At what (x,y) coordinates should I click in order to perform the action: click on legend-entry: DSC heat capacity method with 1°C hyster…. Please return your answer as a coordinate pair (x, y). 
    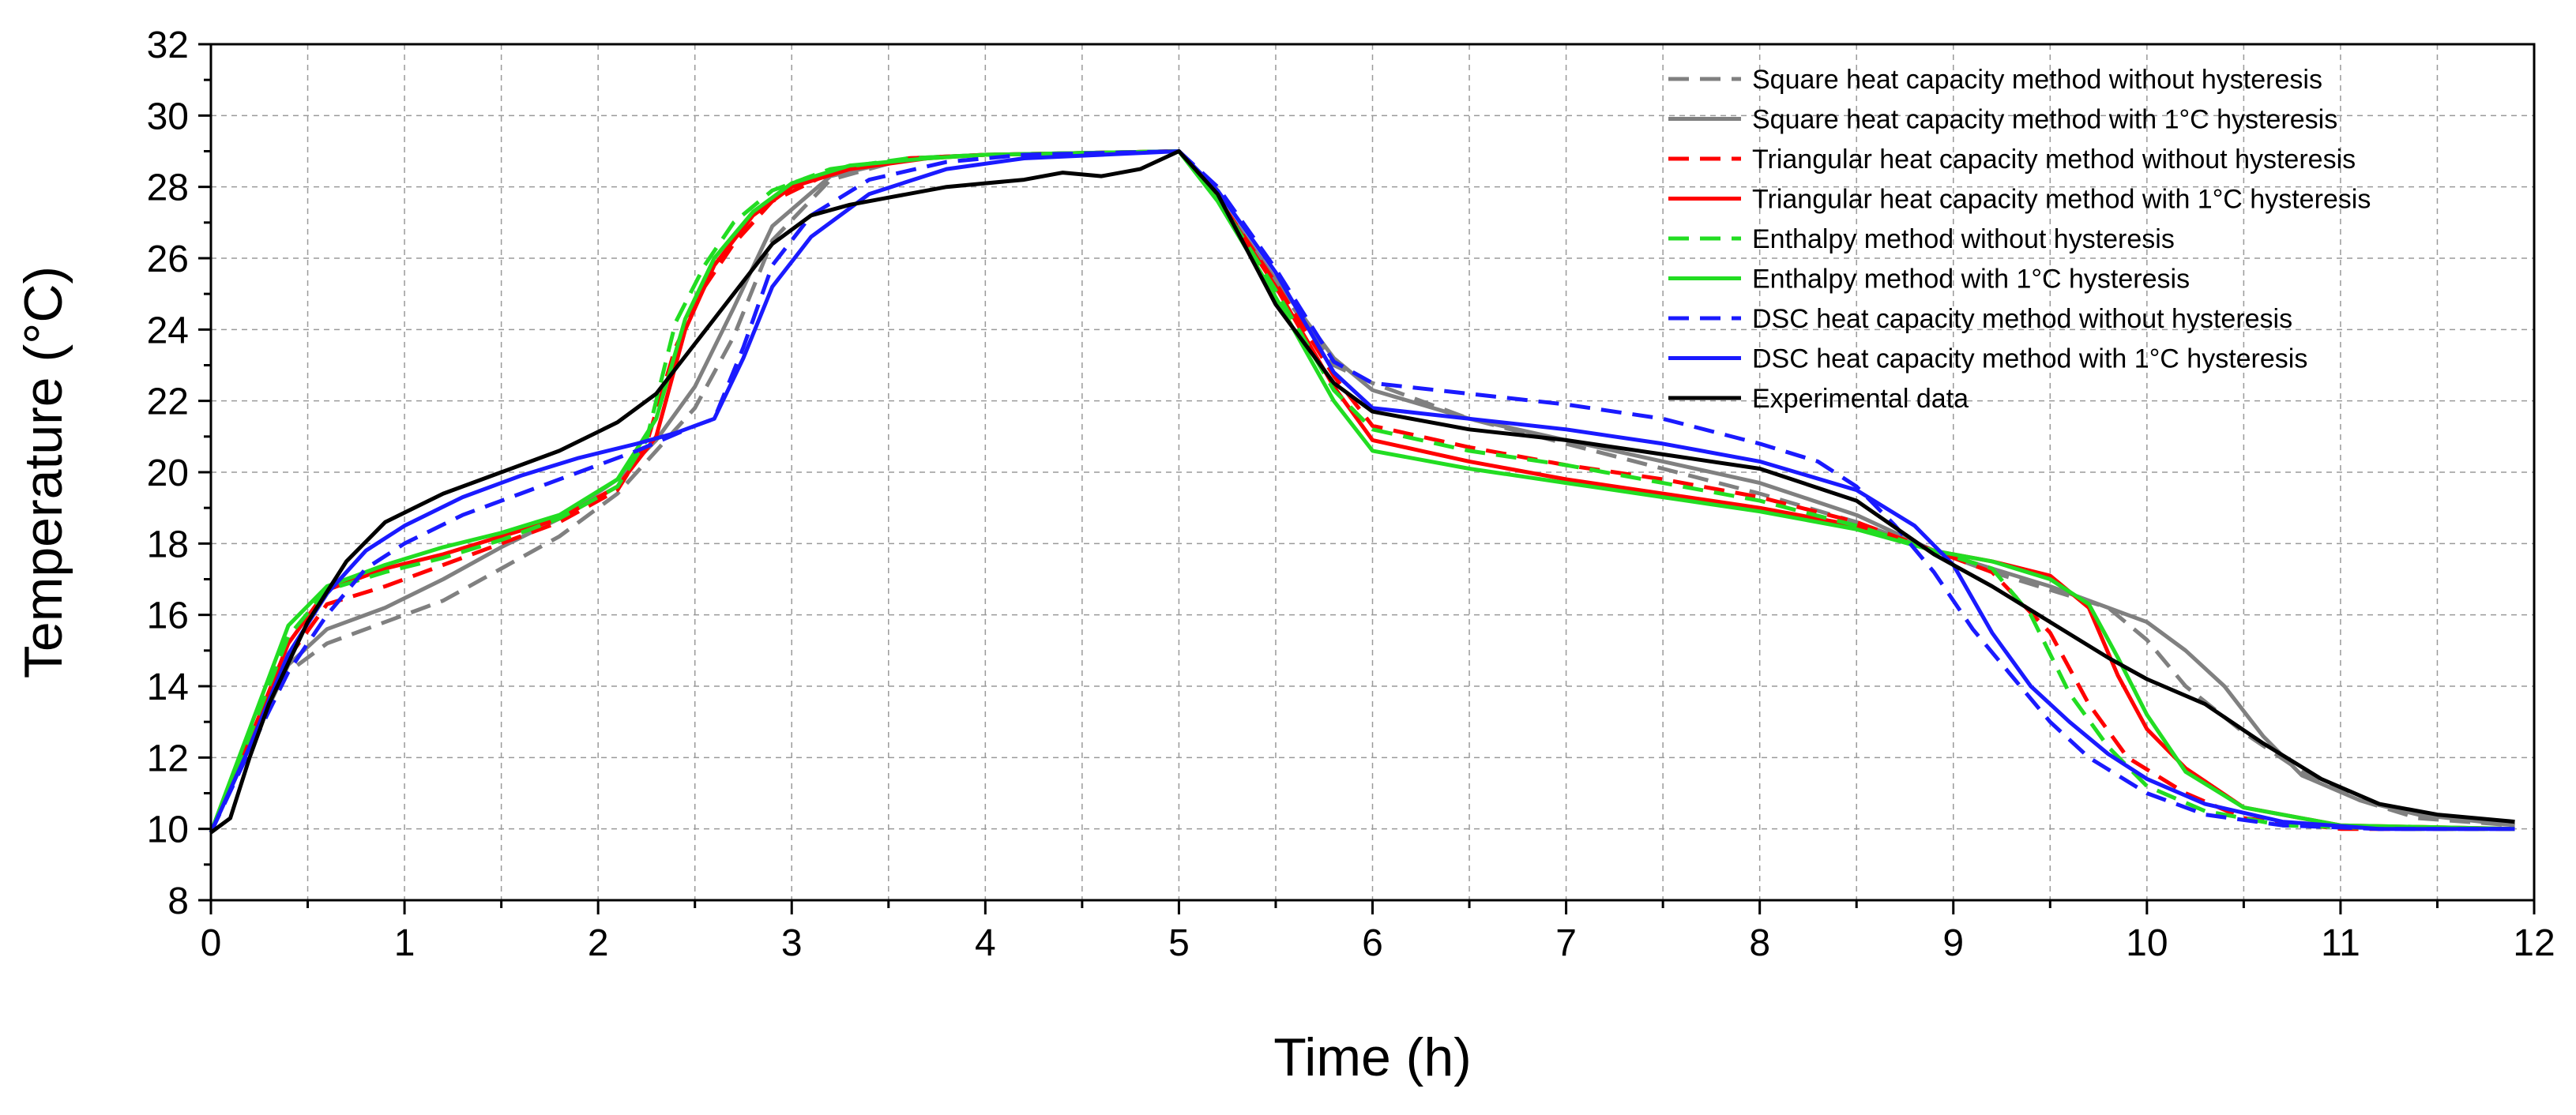
    Looking at the image, I should click on (2030, 359).